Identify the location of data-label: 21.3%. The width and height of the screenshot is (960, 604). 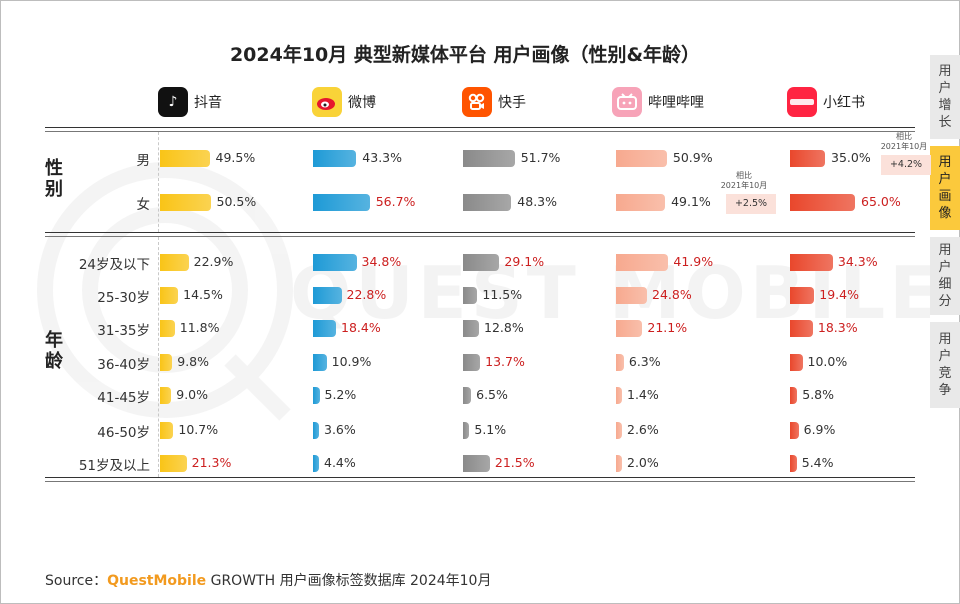
(211, 462).